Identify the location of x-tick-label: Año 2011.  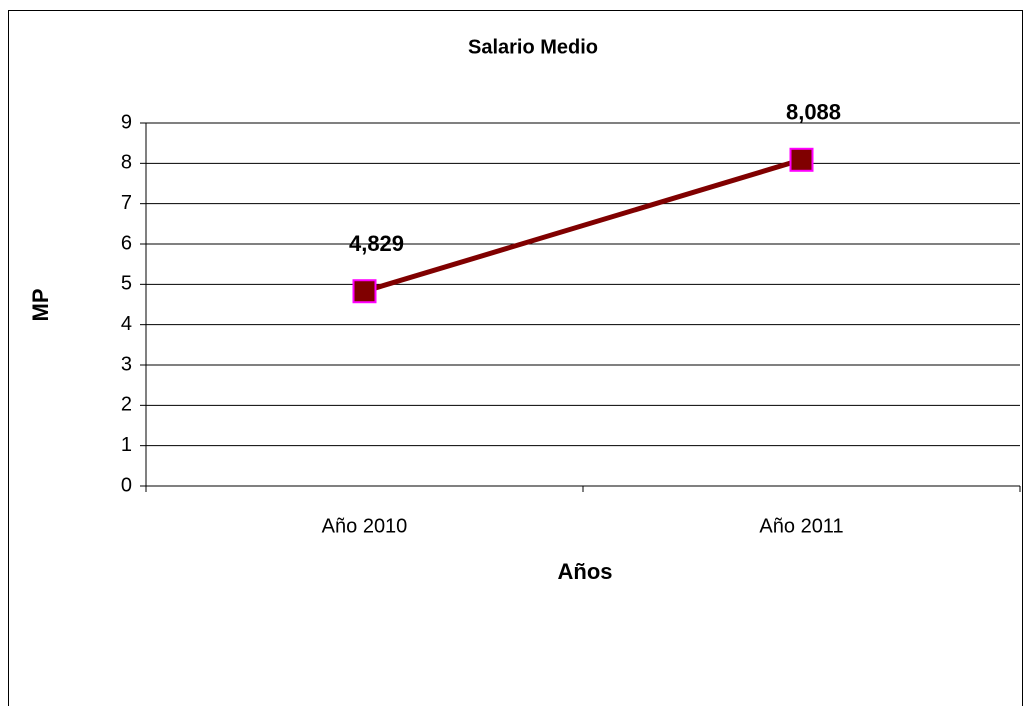
(801, 526).